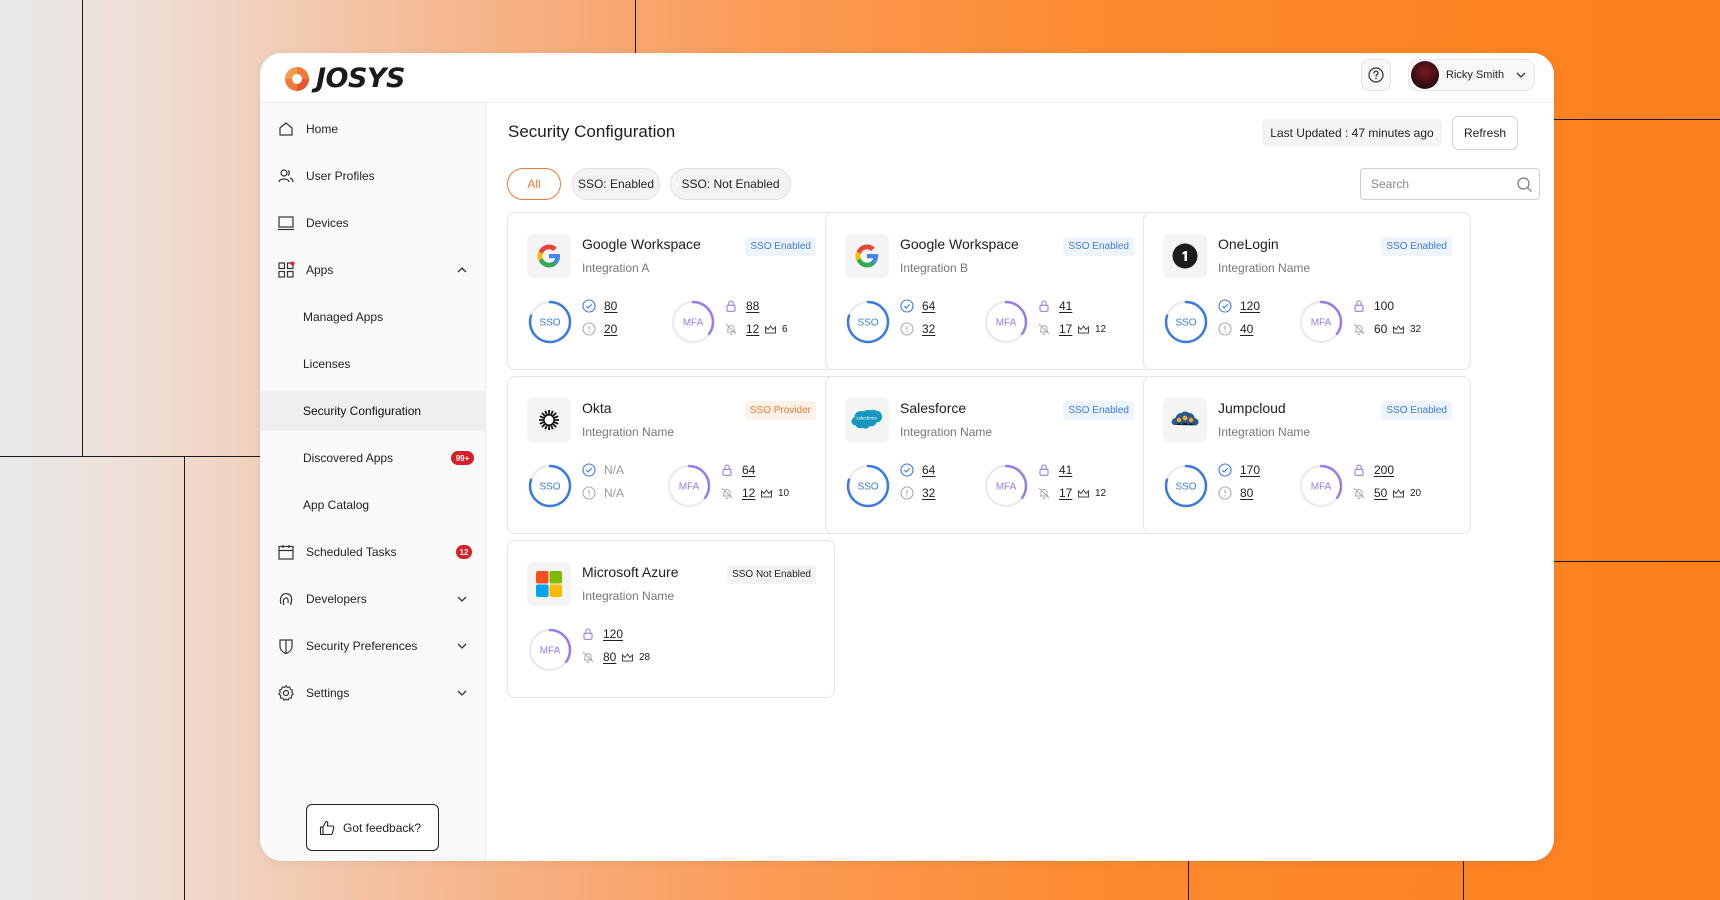 This screenshot has width=1720, height=900. I want to click on sso-enabled-count: 170, so click(1250, 470).